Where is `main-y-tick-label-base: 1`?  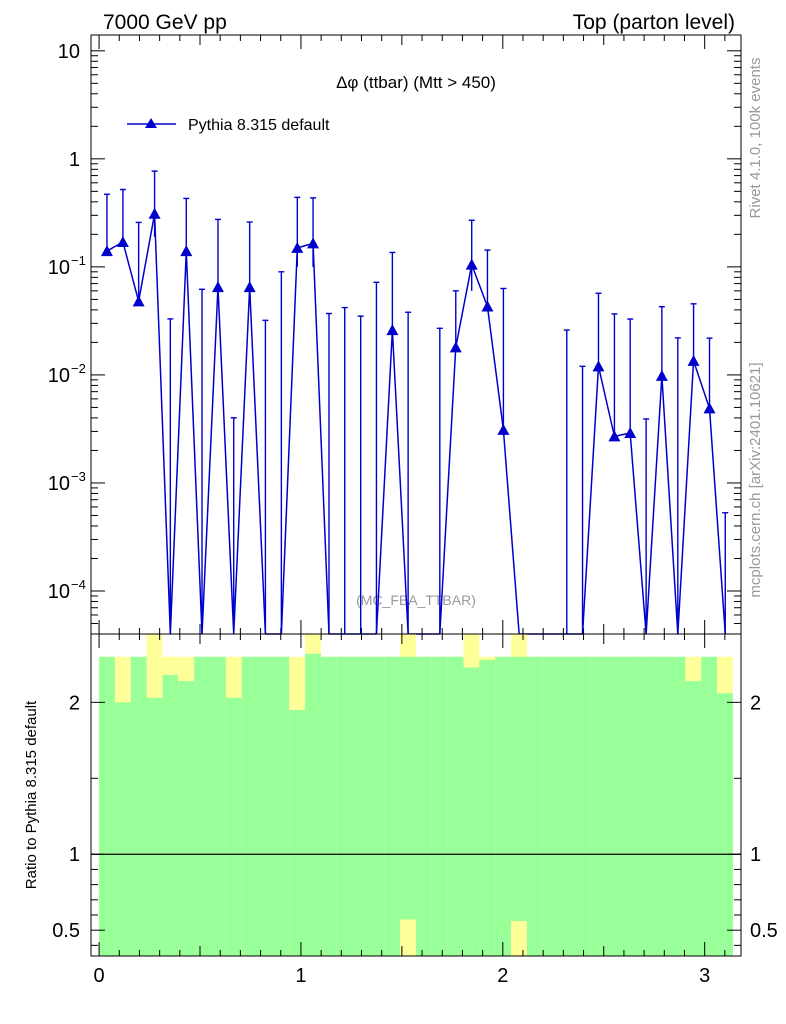
main-y-tick-label-base: 1 is located at coordinates (74, 160).